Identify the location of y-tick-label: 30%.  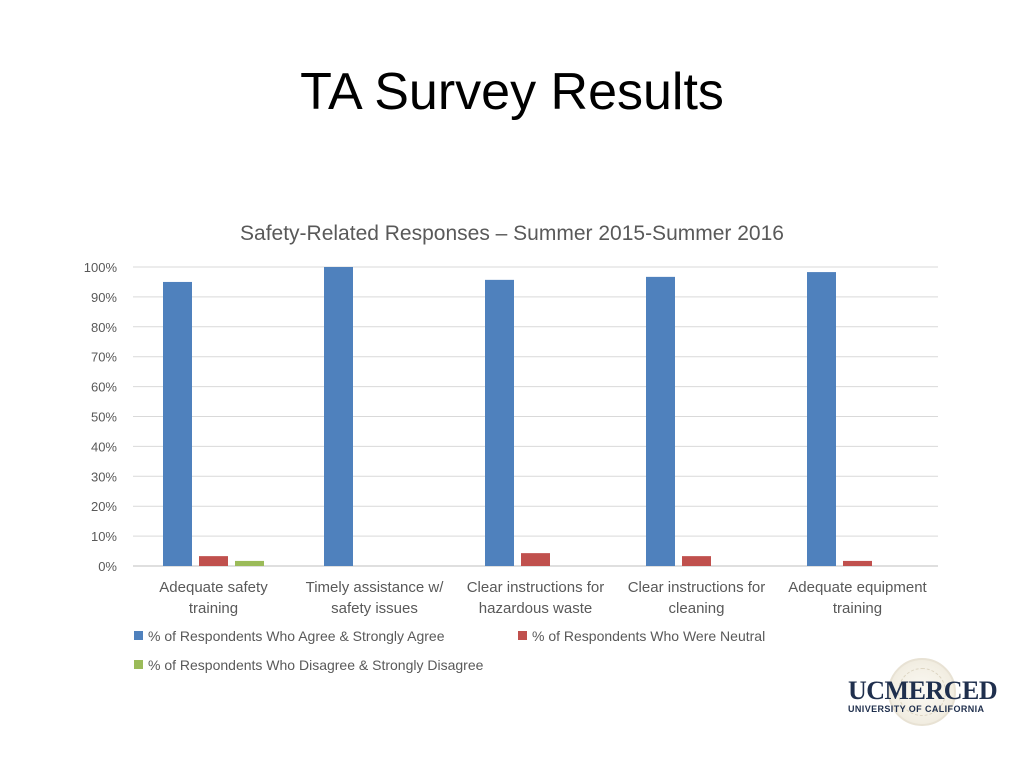
(104, 476).